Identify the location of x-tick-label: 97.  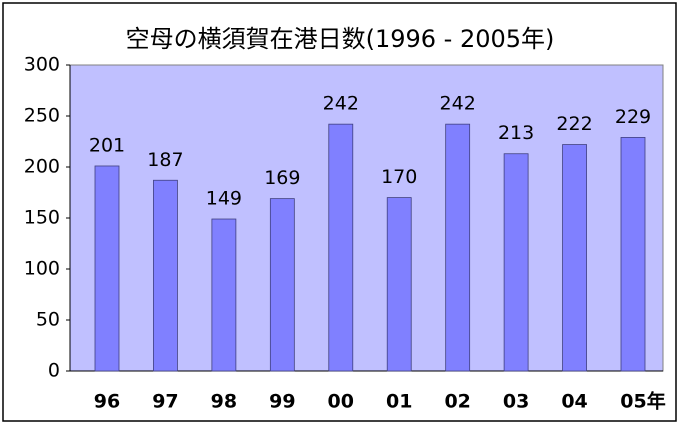
(165, 402).